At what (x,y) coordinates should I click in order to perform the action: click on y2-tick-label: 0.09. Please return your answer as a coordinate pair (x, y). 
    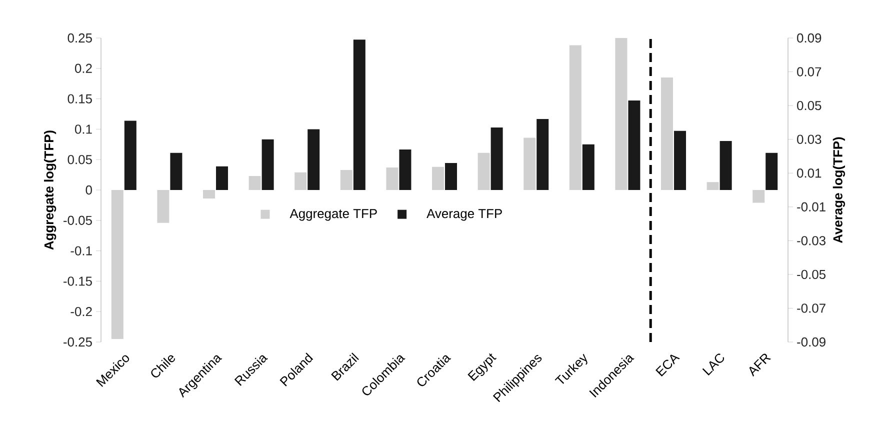
    Looking at the image, I should click on (809, 38).